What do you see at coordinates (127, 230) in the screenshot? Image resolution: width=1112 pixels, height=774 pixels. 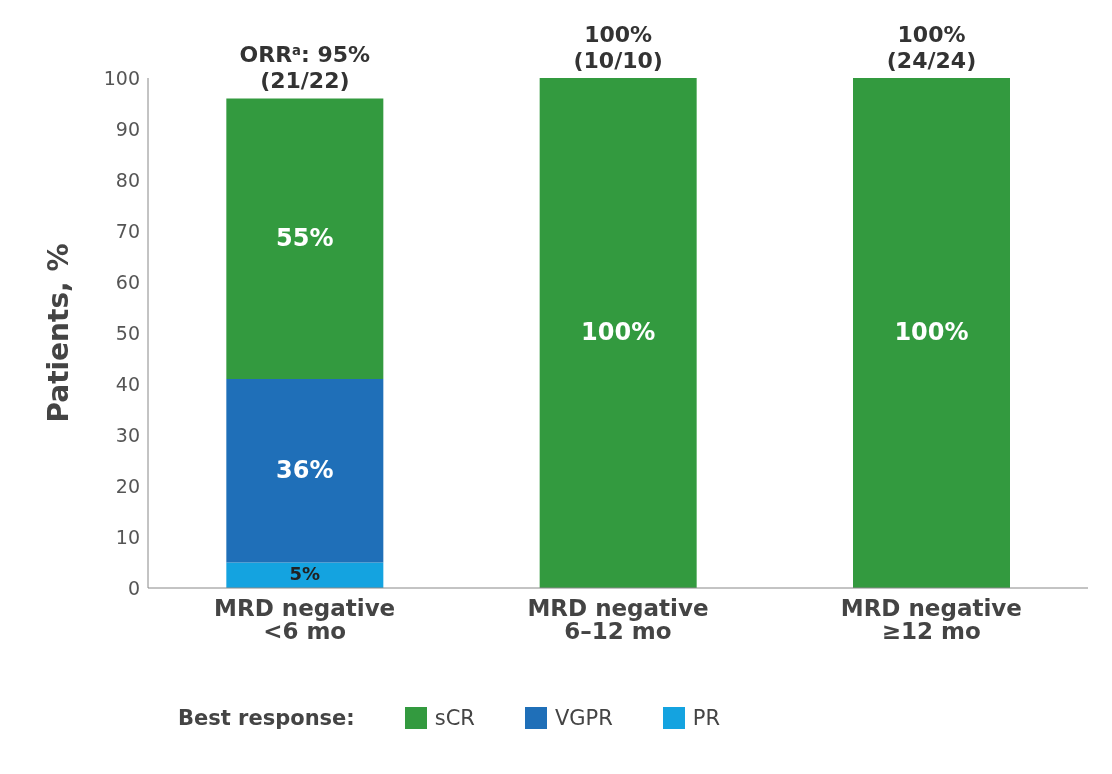 I see `y-tick-label: 70` at bounding box center [127, 230].